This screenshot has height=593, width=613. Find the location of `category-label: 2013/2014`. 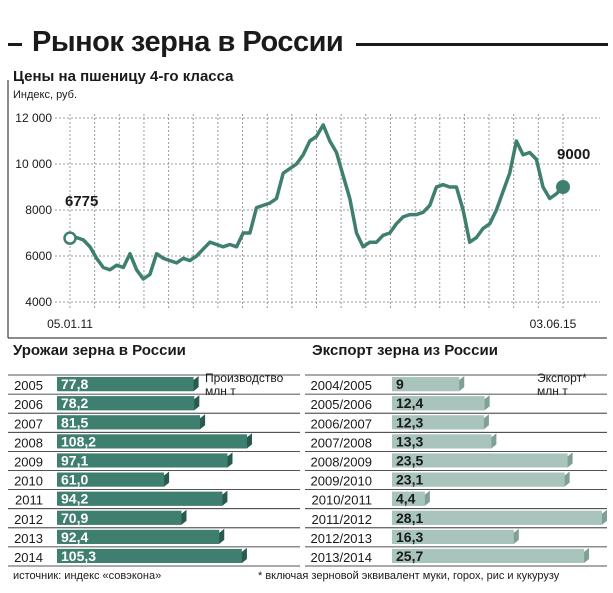

category-label: 2013/2014 is located at coordinates (341, 557).